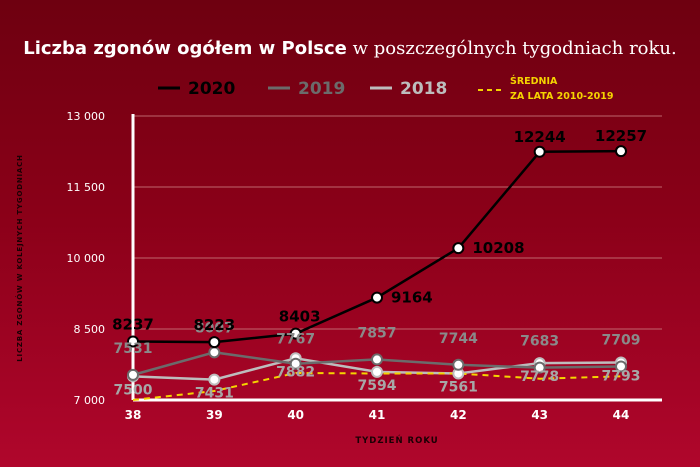 The image size is (700, 467). What do you see at coordinates (19, 257) in the screenshot?
I see `y-axis-title: LICZBA ZGONÓW W KOLEJNYCH TYGODNIACH` at bounding box center [19, 257].